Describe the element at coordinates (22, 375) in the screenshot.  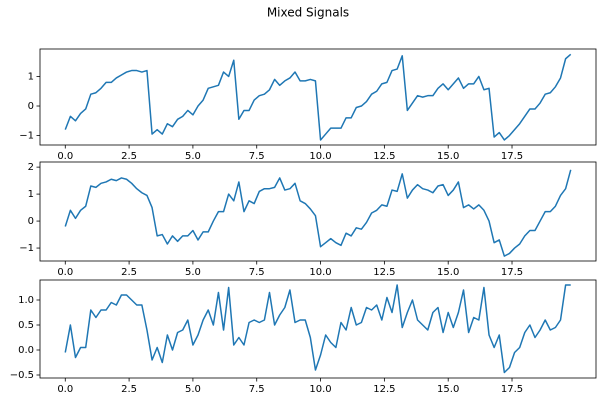
I see `y-tick-label: −0.5` at that location.